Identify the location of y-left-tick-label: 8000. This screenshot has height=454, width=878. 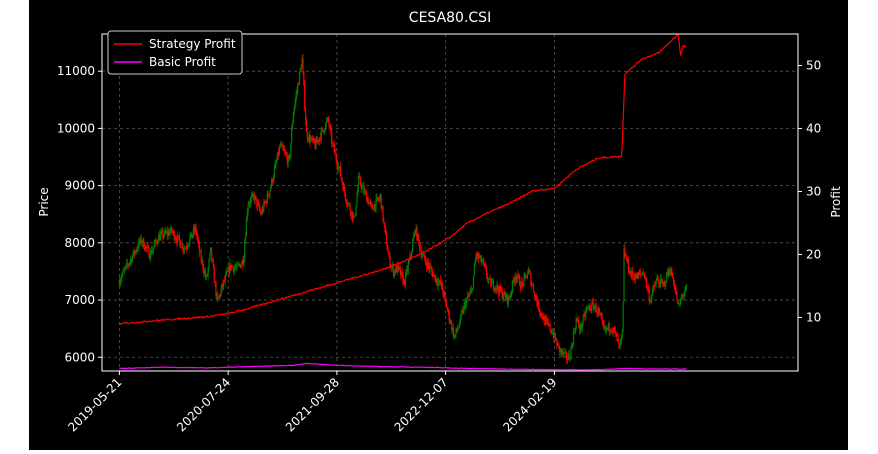
(79, 243).